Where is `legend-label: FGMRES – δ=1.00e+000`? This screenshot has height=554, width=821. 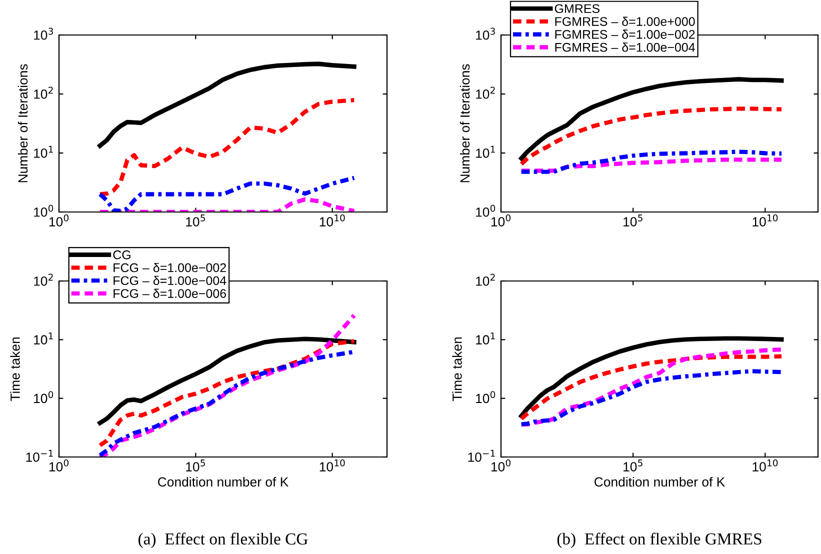 legend-label: FGMRES – δ=1.00e+000 is located at coordinates (625, 21).